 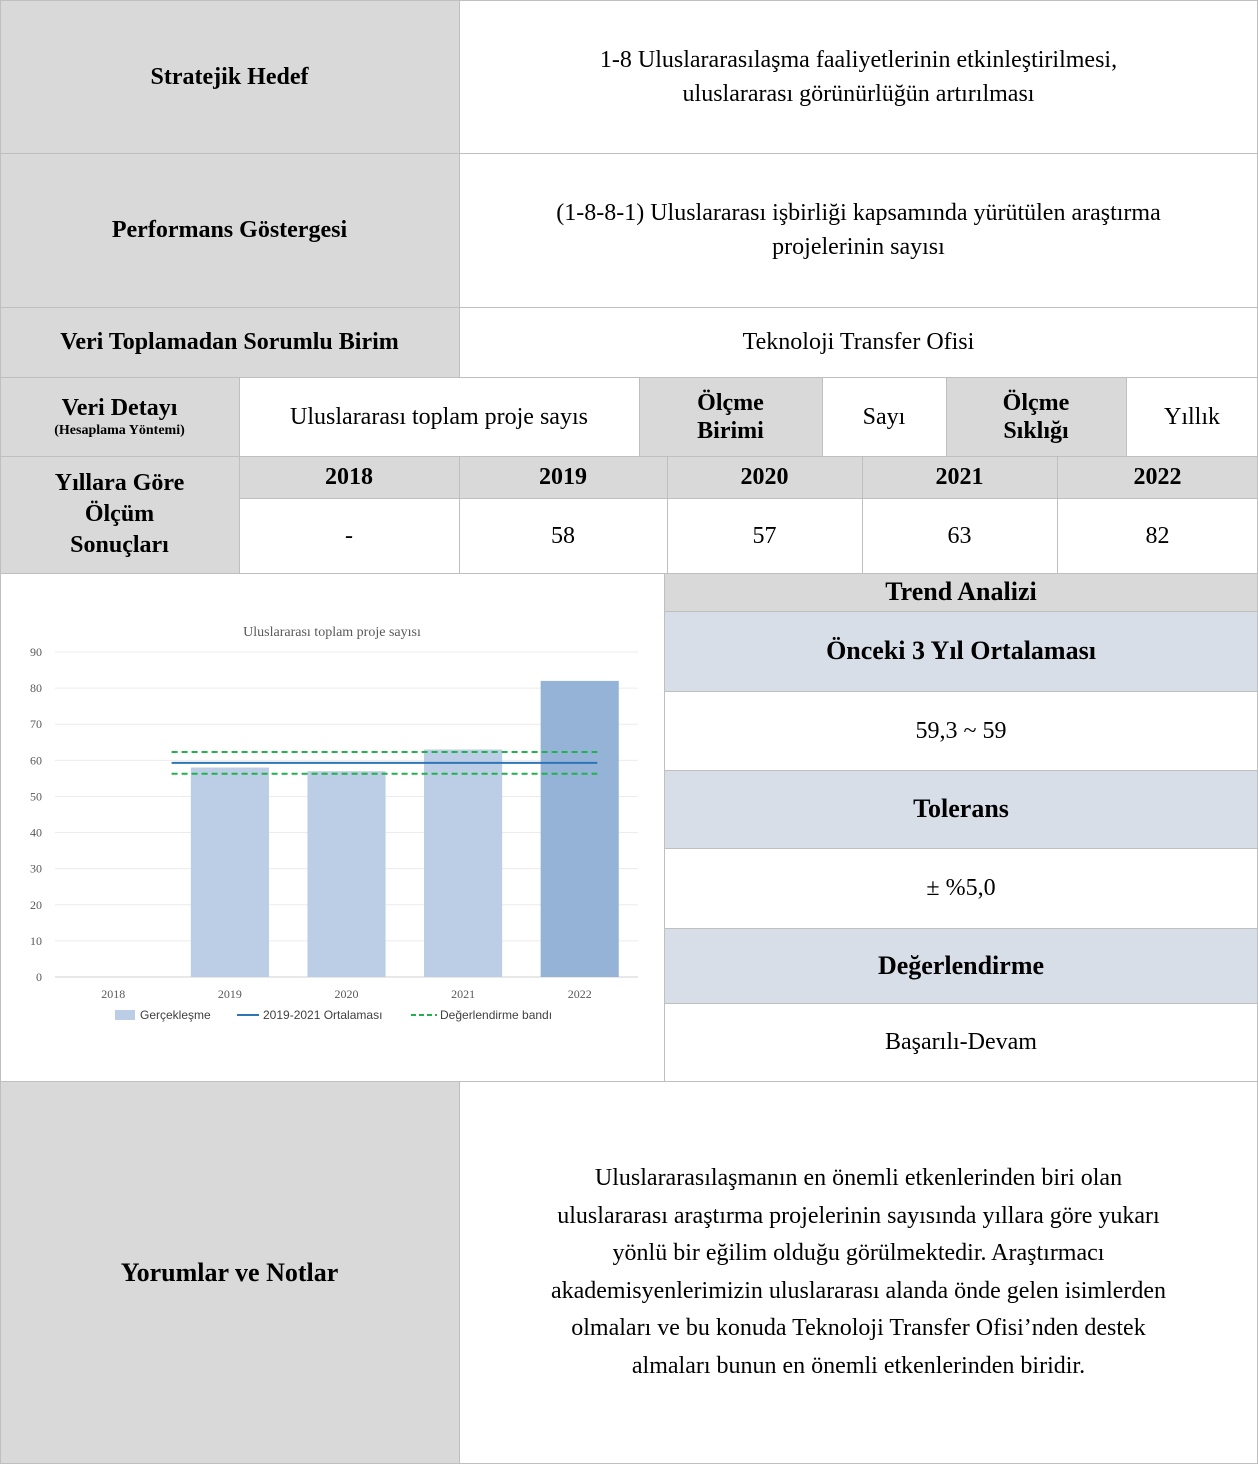 I want to click on unit-value: Sayı, so click(x=884, y=416).